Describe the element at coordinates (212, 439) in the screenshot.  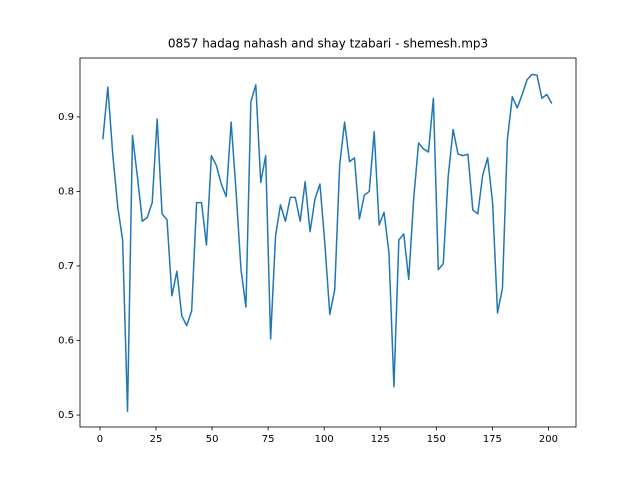
I see `x-tick-label: 50` at that location.